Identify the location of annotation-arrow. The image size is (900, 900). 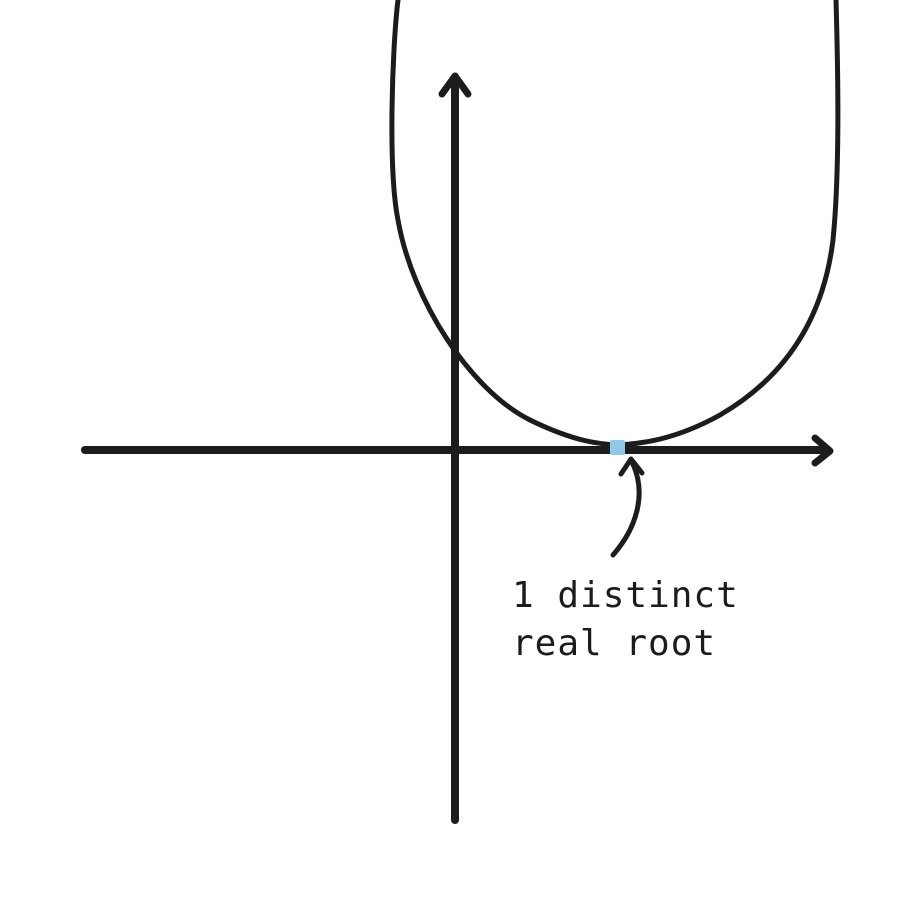
(626, 508).